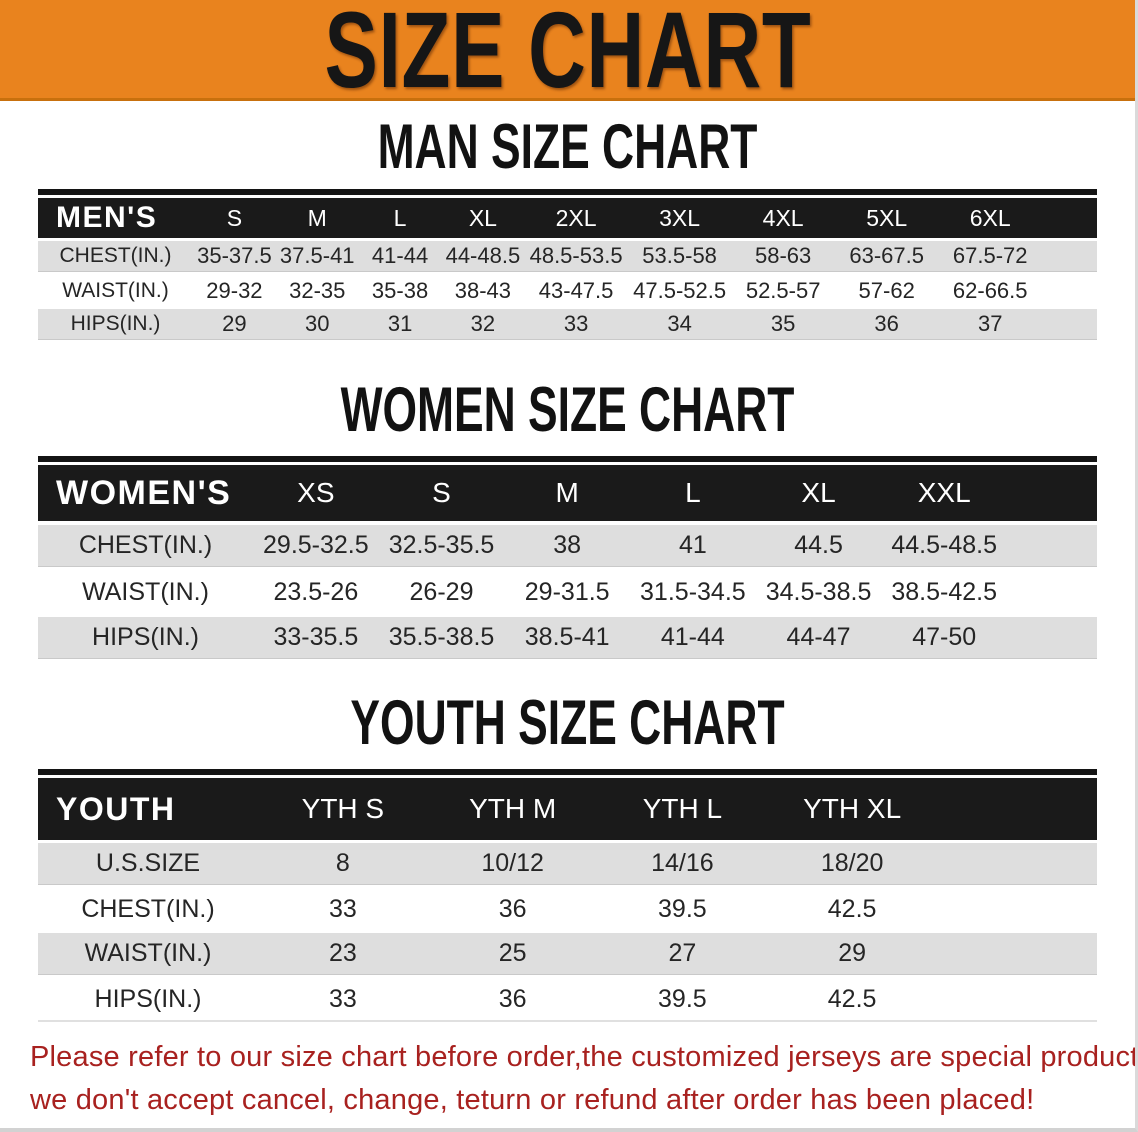 The image size is (1138, 1132). Describe the element at coordinates (852, 808) in the screenshot. I see `column-header: YTH XL` at that location.